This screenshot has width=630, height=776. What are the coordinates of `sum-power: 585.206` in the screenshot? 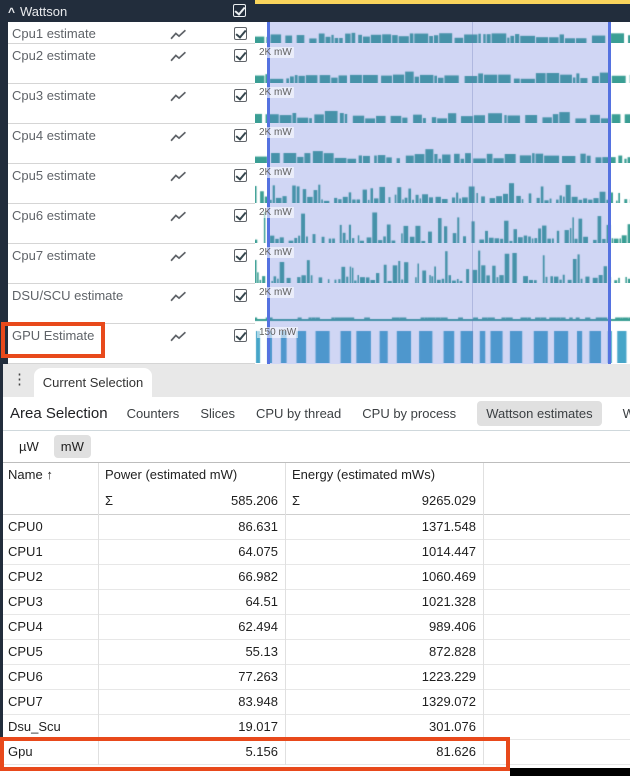 It's located at (254, 500).